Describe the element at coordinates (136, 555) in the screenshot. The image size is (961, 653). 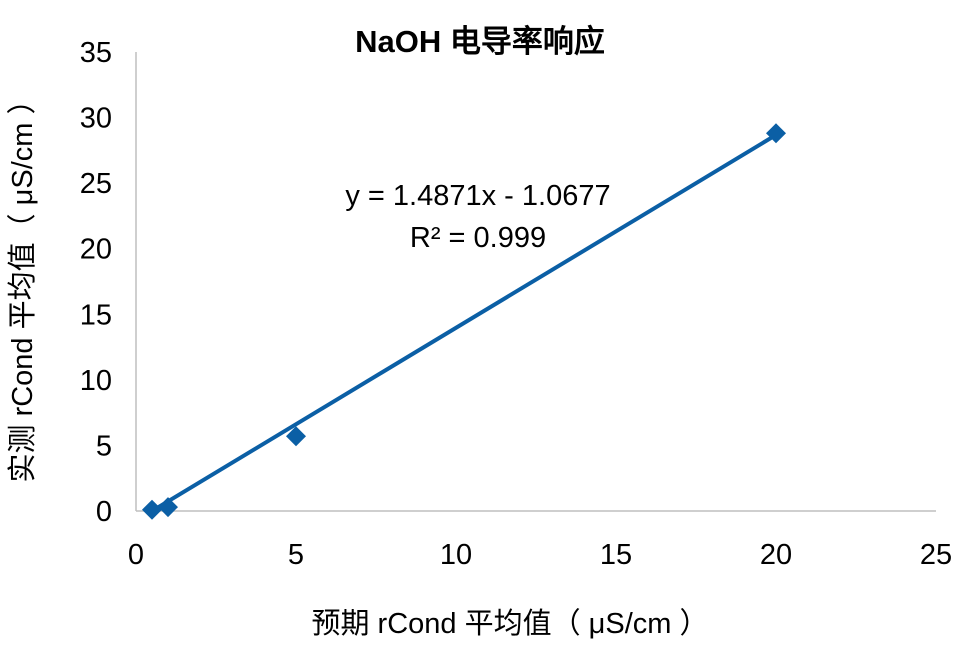
I see `x-tick-label: 0` at that location.